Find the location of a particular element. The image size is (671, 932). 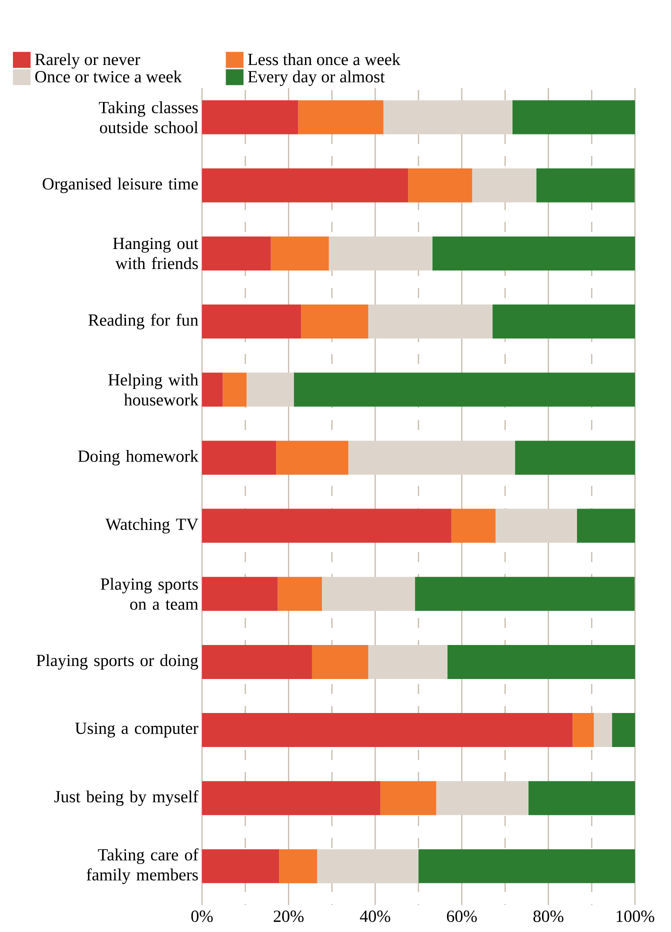

y-tick-label: Helping with housework is located at coordinates (153, 390).